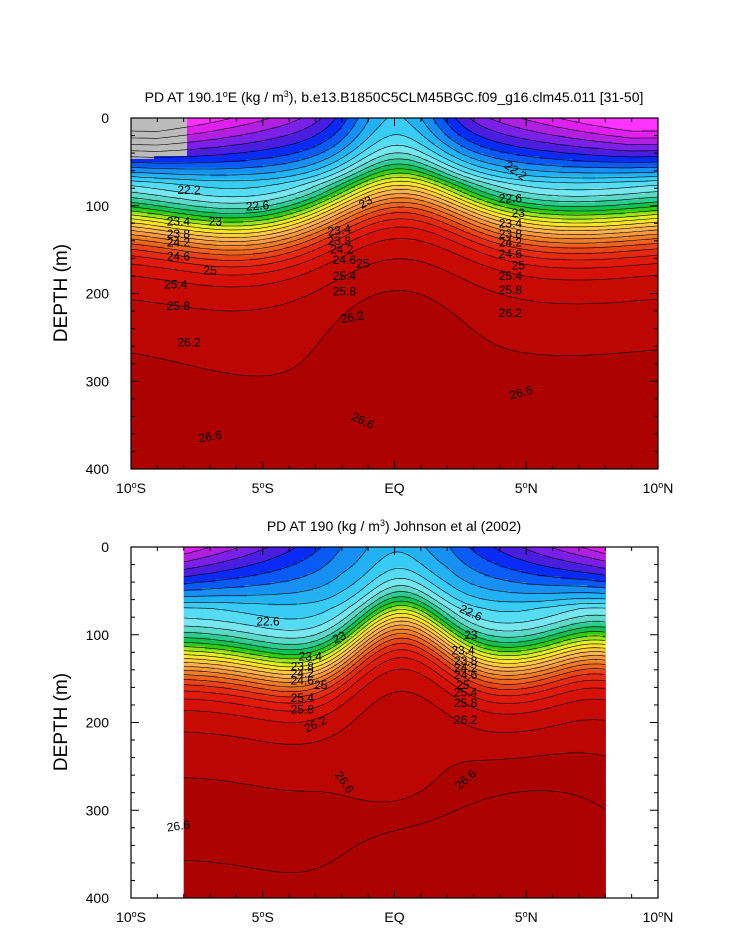 Image resolution: width=733 pixels, height=945 pixels. What do you see at coordinates (61, 293) in the screenshot?
I see `model-y-axis-label: DEPTH (m)` at bounding box center [61, 293].